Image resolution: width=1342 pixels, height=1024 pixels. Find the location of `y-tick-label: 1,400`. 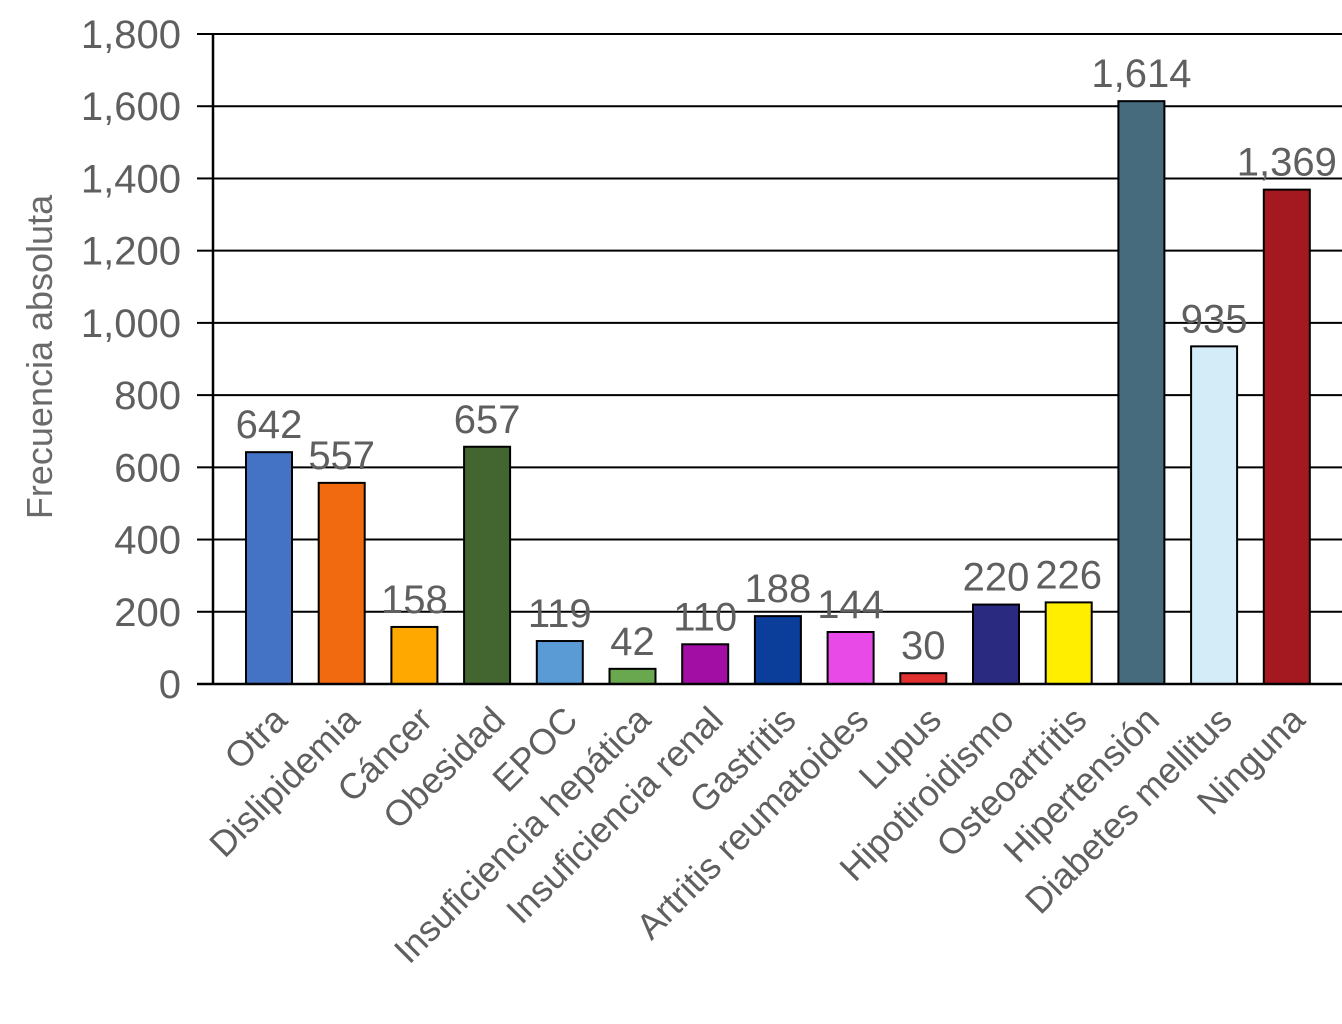

y-tick-label: 1,400 is located at coordinates (131, 179).